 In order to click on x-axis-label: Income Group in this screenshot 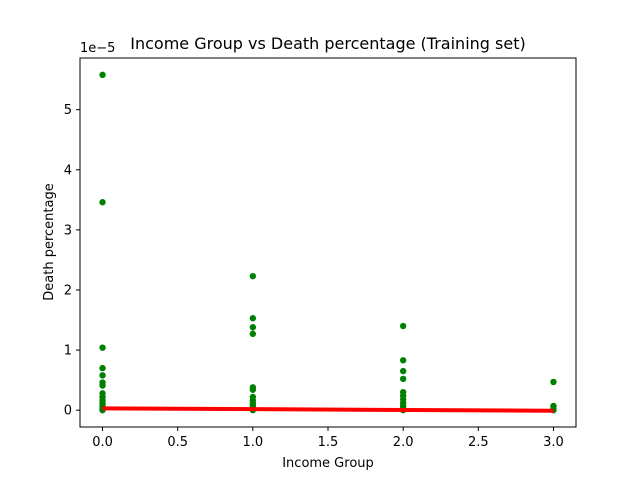, I will do `click(328, 463)`.